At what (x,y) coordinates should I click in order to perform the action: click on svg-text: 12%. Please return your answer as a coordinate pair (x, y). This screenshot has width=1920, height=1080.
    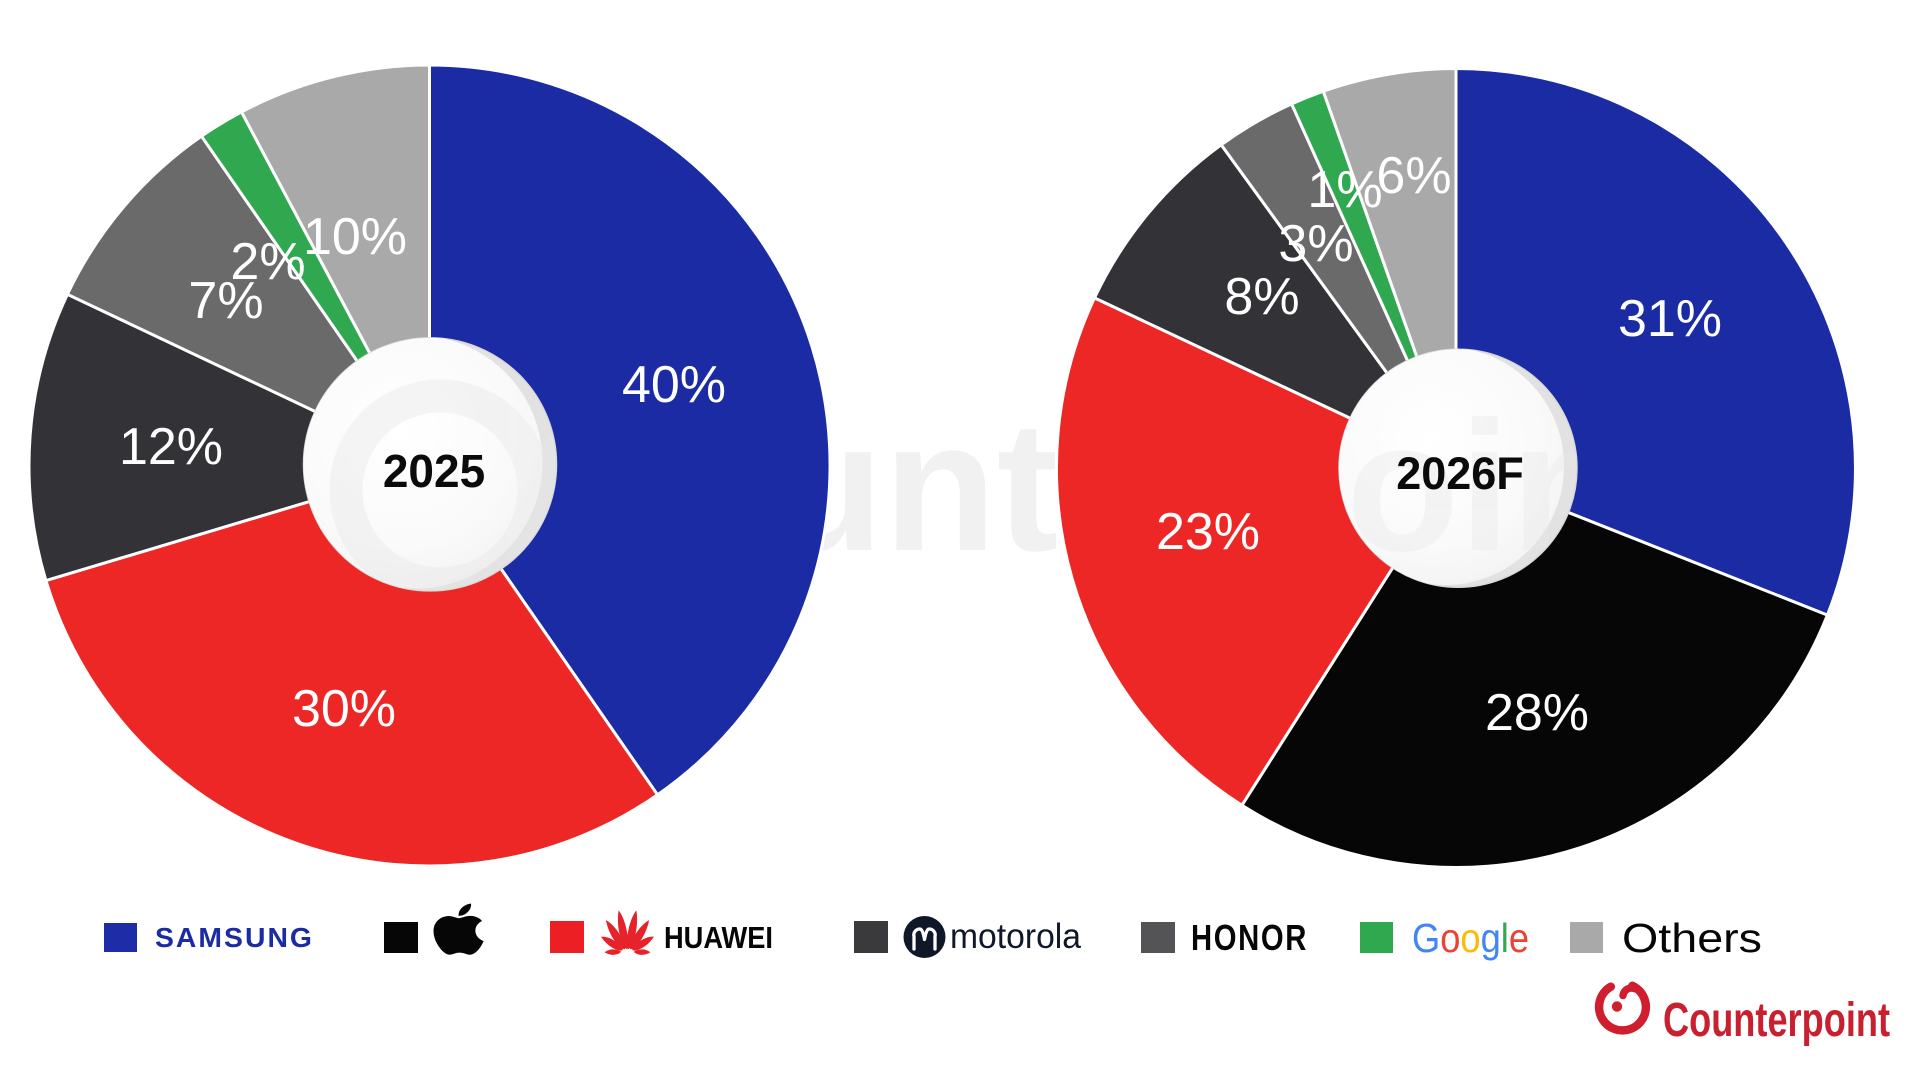
    Looking at the image, I should click on (171, 447).